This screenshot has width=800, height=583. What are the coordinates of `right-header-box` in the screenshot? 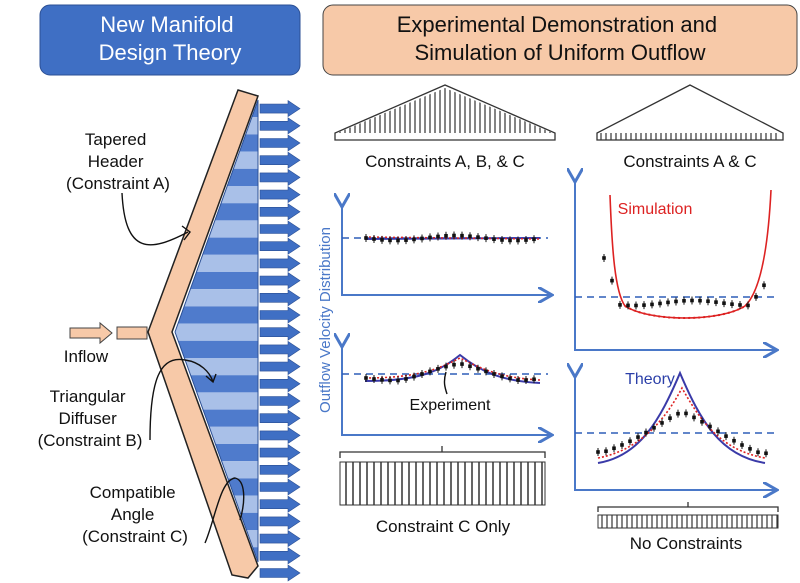 It's located at (560, 40).